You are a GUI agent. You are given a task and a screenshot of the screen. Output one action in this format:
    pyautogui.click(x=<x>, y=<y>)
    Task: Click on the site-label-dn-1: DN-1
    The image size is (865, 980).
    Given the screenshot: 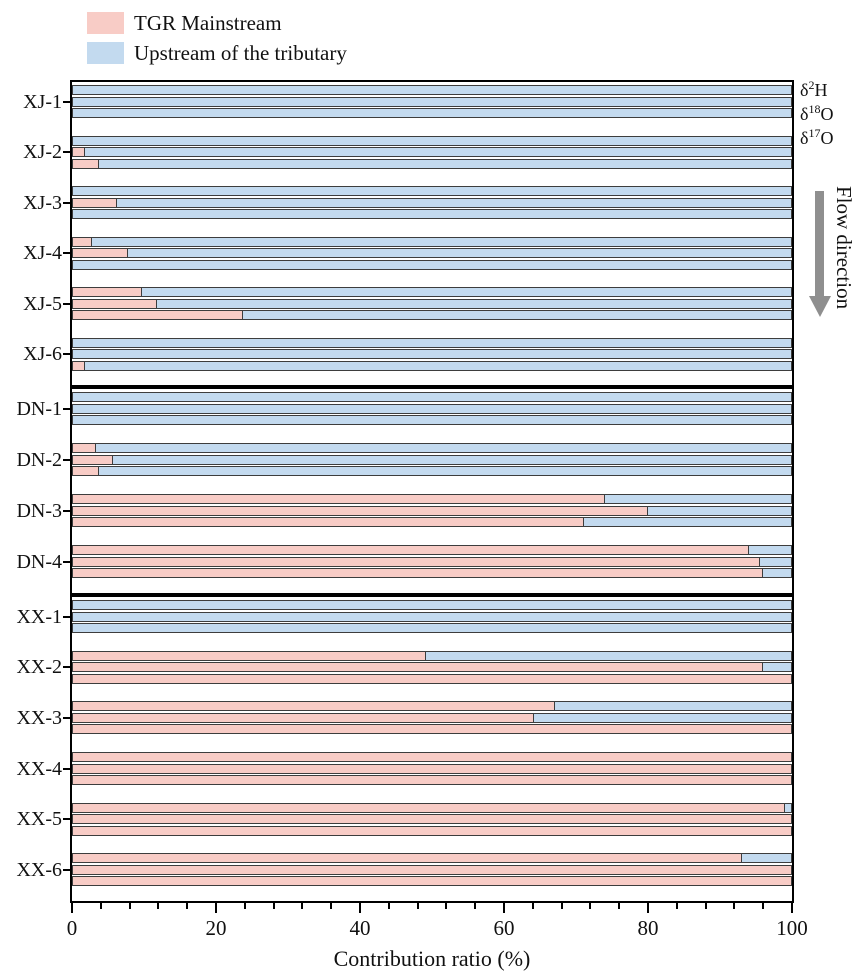 What is the action you would take?
    pyautogui.click(x=39, y=408)
    